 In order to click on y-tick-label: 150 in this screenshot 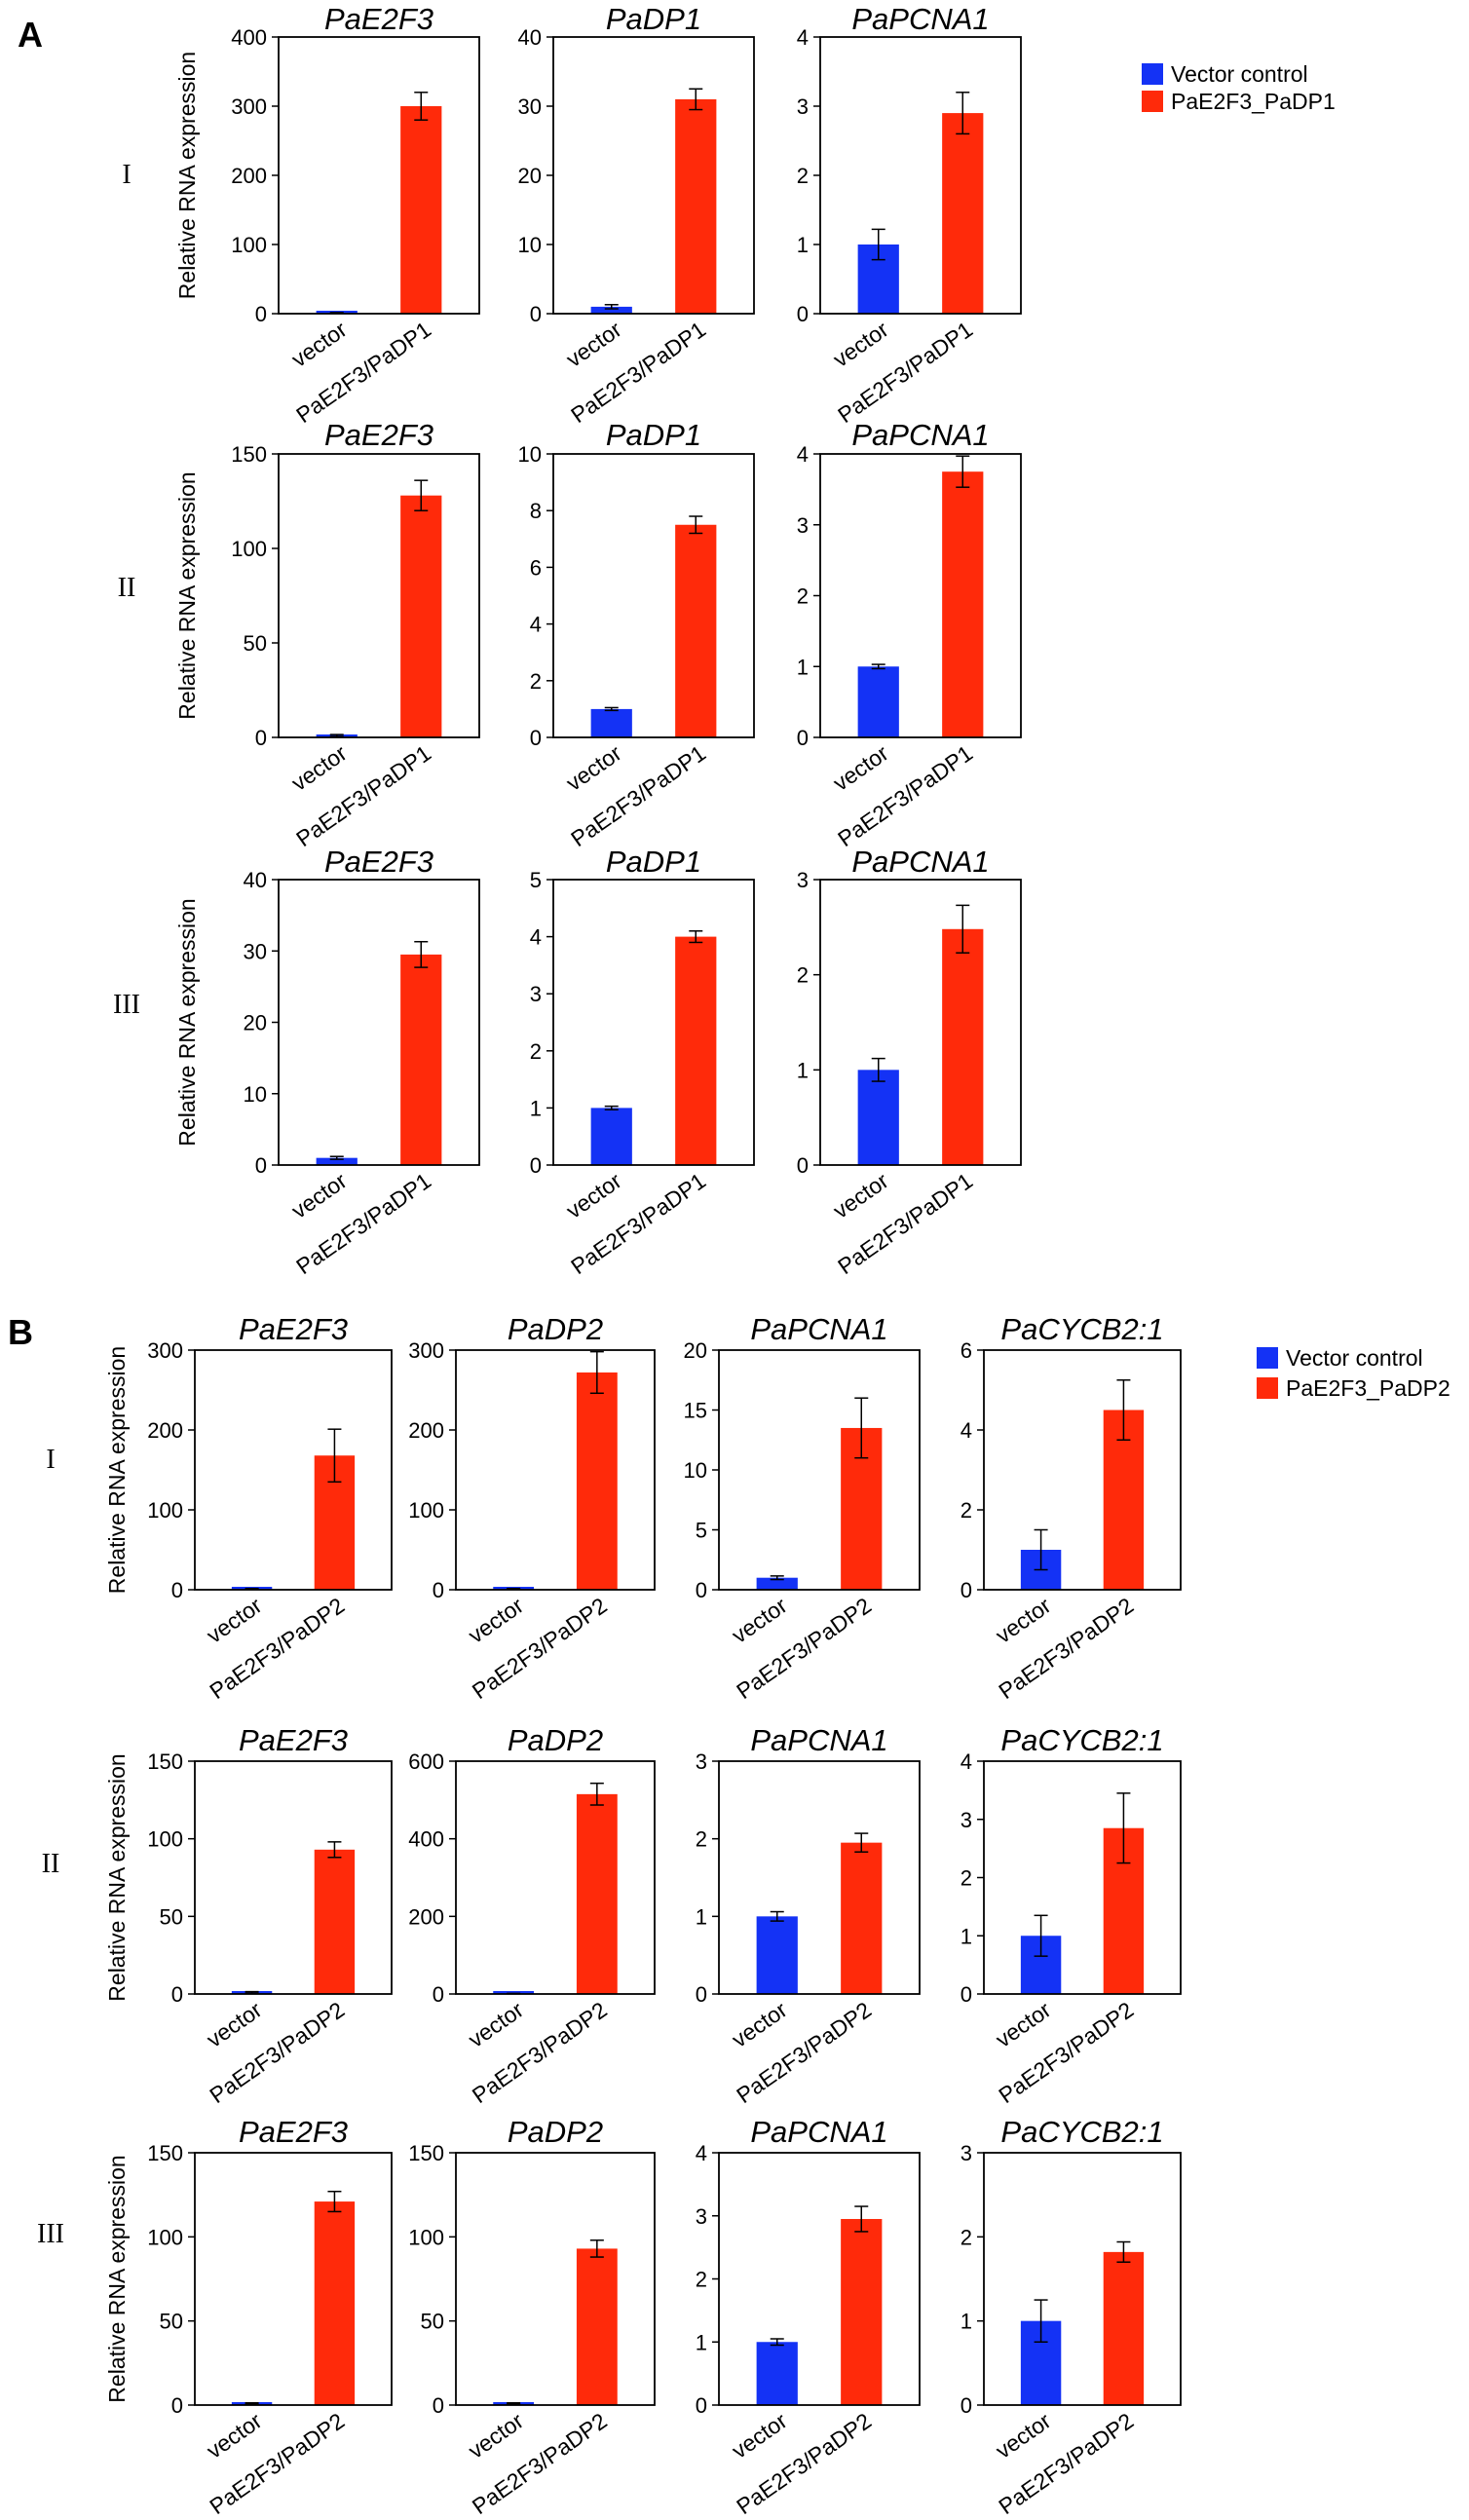, I will do `click(165, 1761)`.